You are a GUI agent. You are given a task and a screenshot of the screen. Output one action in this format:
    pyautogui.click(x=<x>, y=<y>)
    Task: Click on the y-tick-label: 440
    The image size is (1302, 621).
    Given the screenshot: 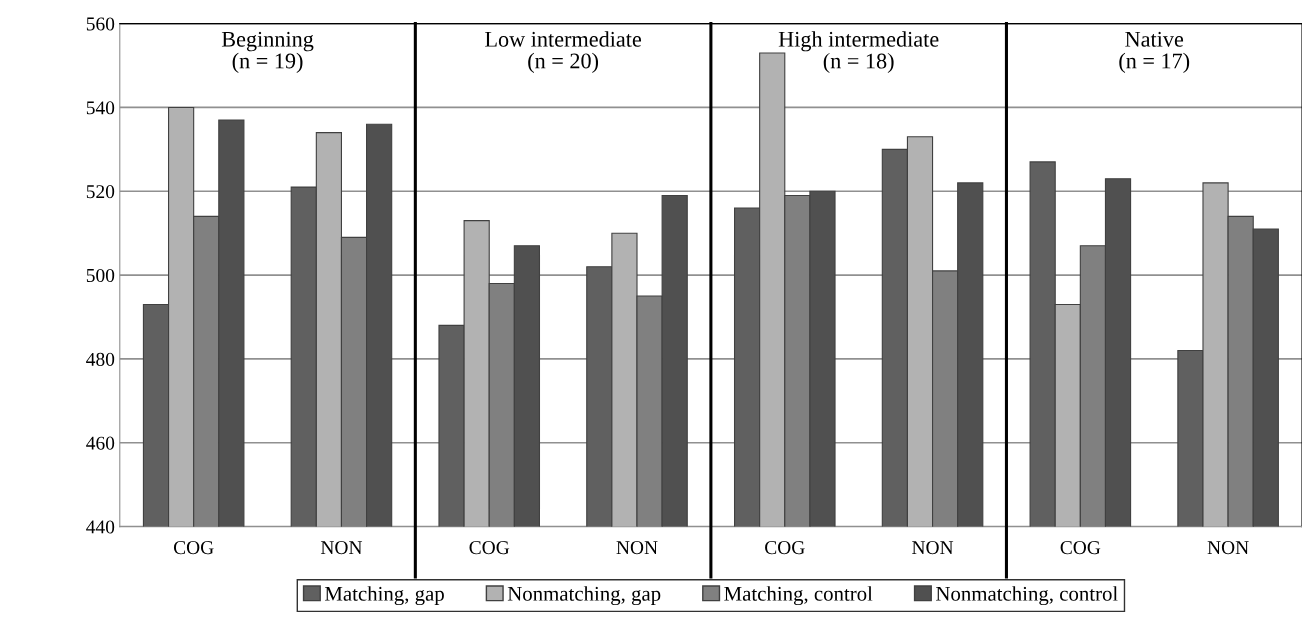 What is the action you would take?
    pyautogui.click(x=100, y=527)
    